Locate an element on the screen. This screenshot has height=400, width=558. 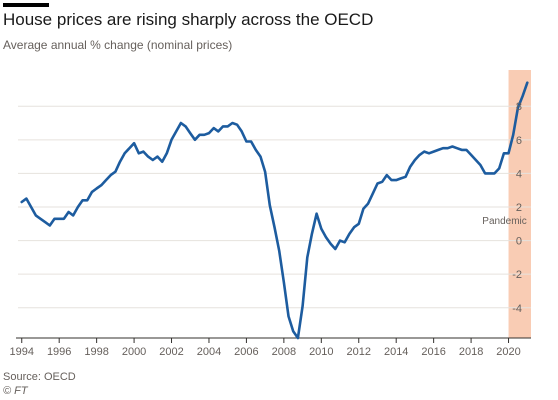
pandemic-band is located at coordinates (519, 204).